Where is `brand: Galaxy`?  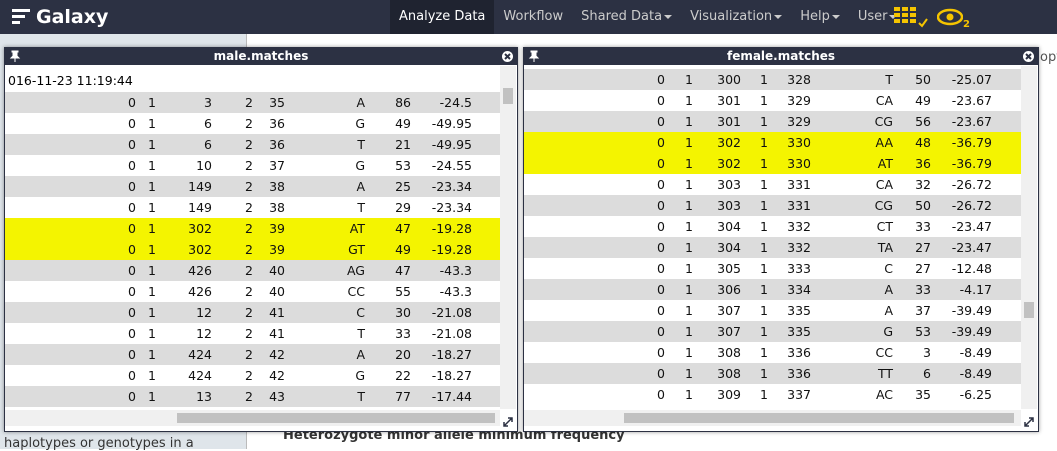
brand: Galaxy is located at coordinates (72, 17).